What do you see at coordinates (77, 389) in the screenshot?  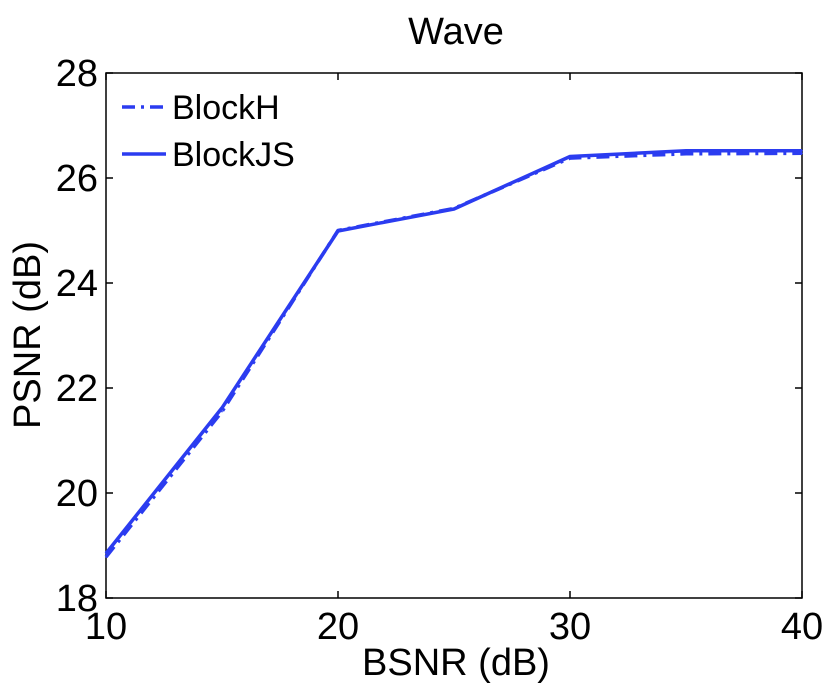 I see `y-tick-label: 22` at bounding box center [77, 389].